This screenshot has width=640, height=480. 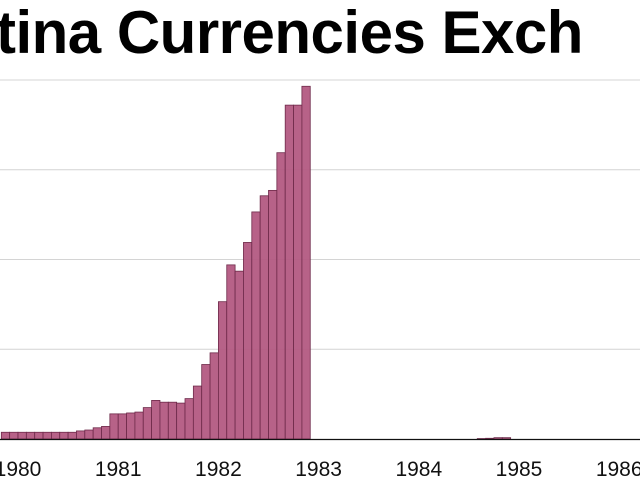 I want to click on x-tick-labels: 1980 1981 1982 1983 1984 1985 1986, so click(x=320, y=469).